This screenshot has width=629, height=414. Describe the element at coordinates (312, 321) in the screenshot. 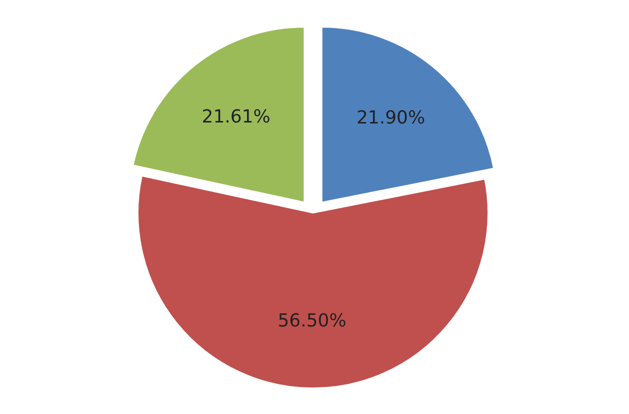

I see `data-label: 56.50%` at that location.